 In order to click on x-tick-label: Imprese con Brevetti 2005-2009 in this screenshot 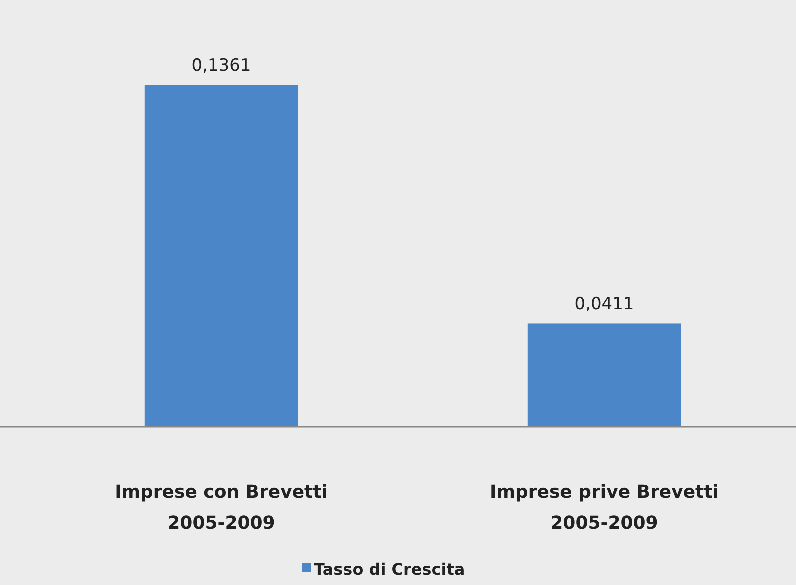, I will do `click(221, 508)`.